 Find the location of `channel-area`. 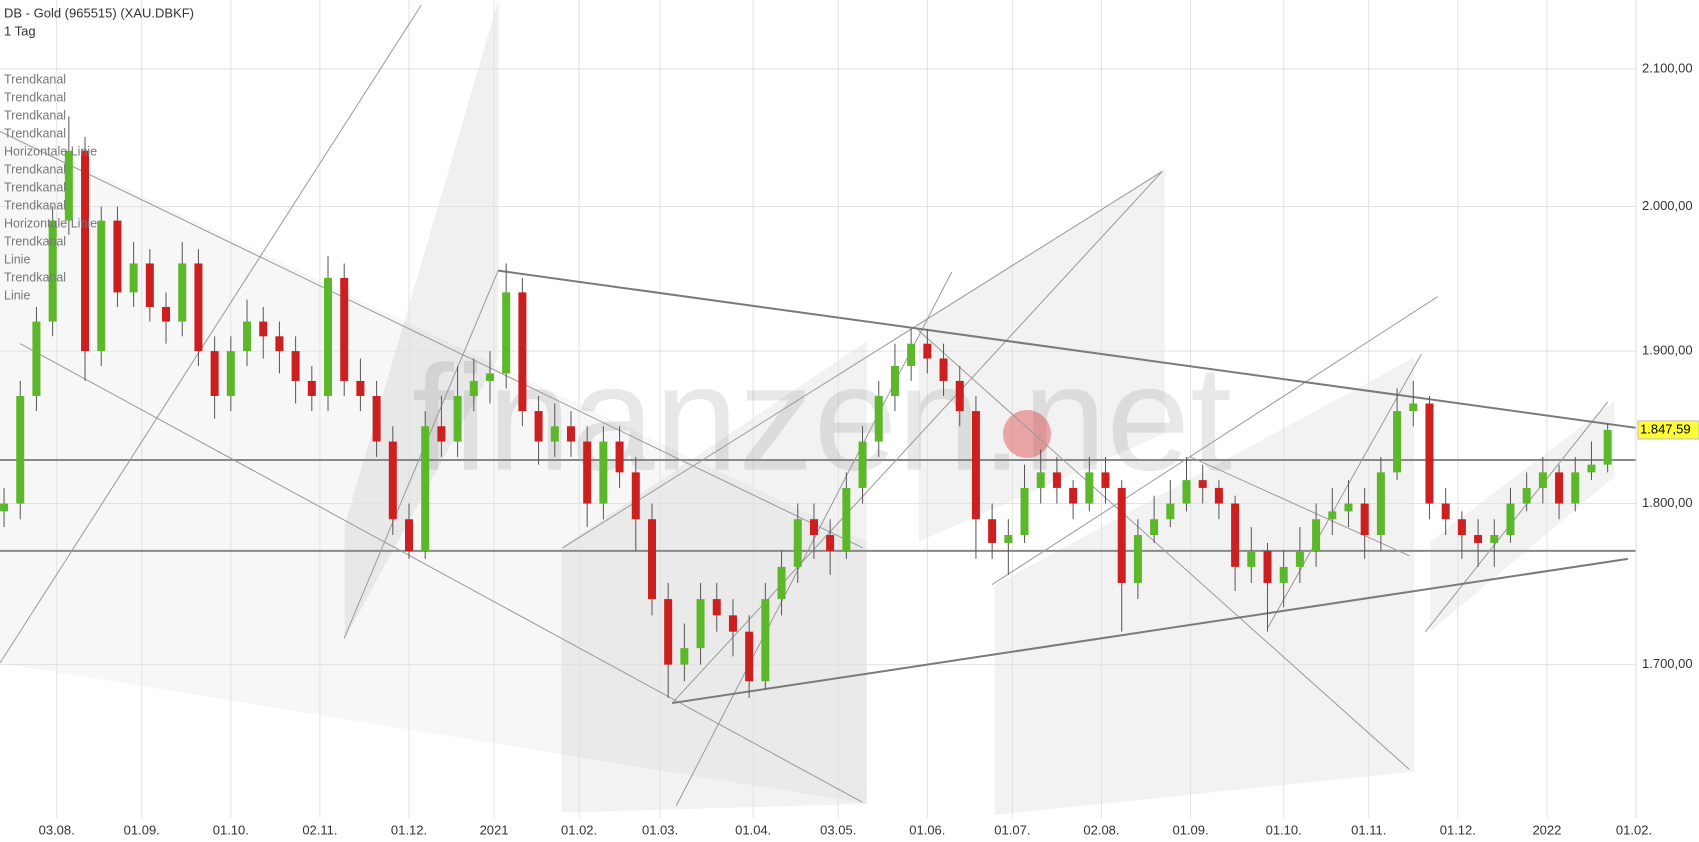

channel-area is located at coordinates (1522, 516).